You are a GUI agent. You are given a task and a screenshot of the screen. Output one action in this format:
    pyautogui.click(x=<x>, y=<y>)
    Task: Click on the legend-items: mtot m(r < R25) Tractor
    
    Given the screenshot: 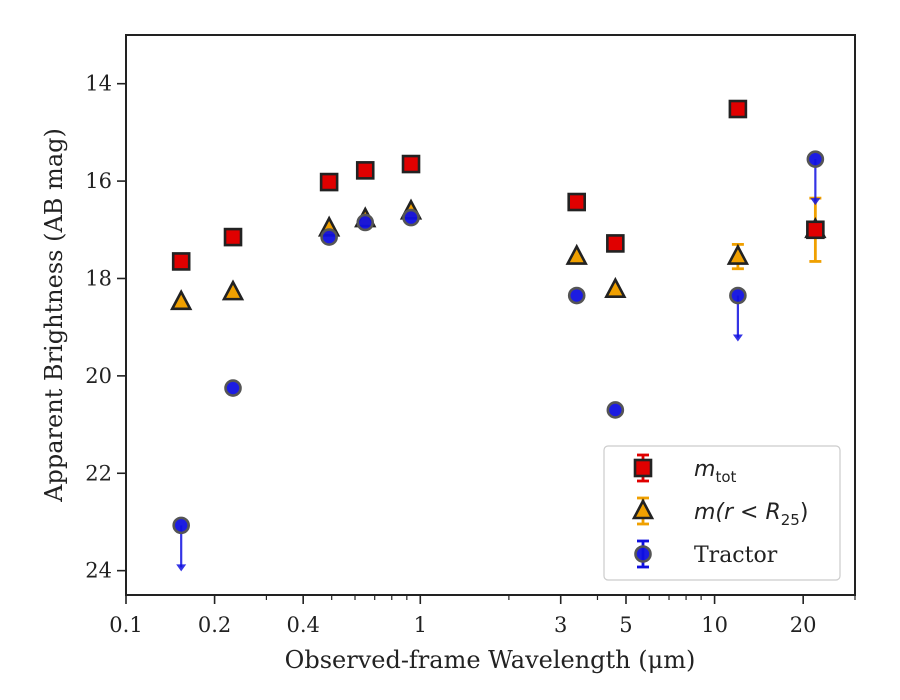 What is the action you would take?
    pyautogui.click(x=719, y=511)
    